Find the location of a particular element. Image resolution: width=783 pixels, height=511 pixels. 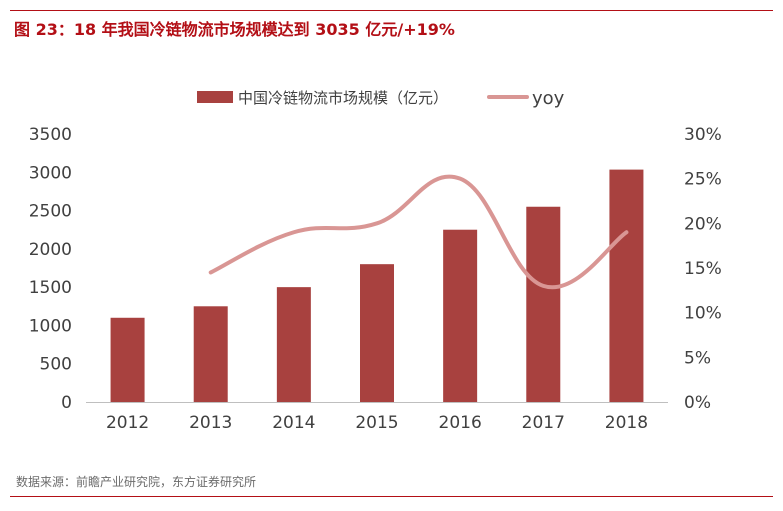

data-source-note: 数据来源：前瞻产业研究院，东方证券研究所 is located at coordinates (136, 482).